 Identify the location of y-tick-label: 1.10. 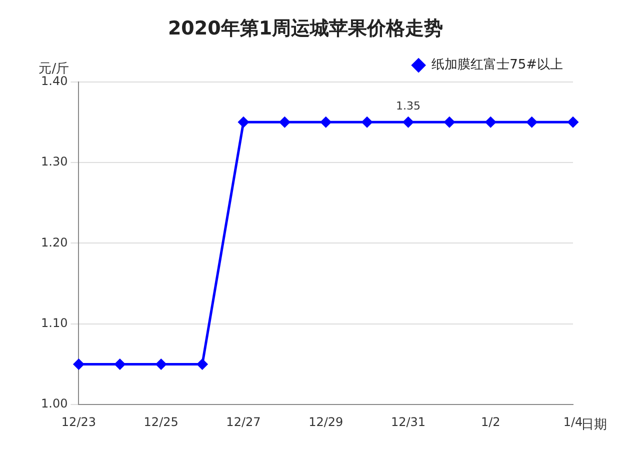
(54, 323).